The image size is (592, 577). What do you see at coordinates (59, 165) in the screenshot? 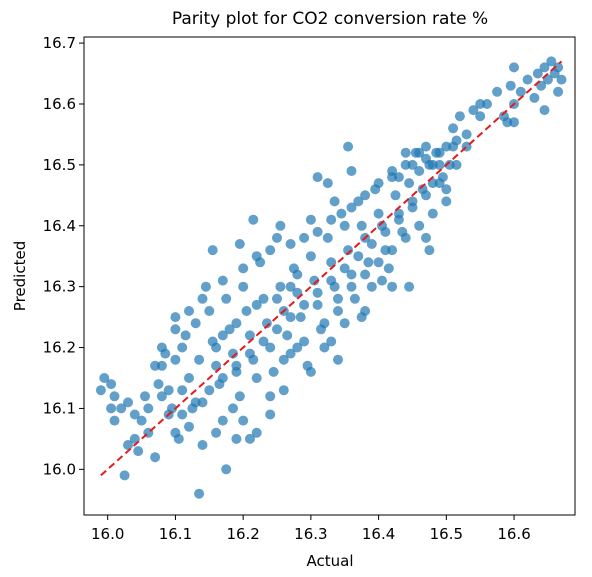
I see `y-tick-label: 16.5` at bounding box center [59, 165].